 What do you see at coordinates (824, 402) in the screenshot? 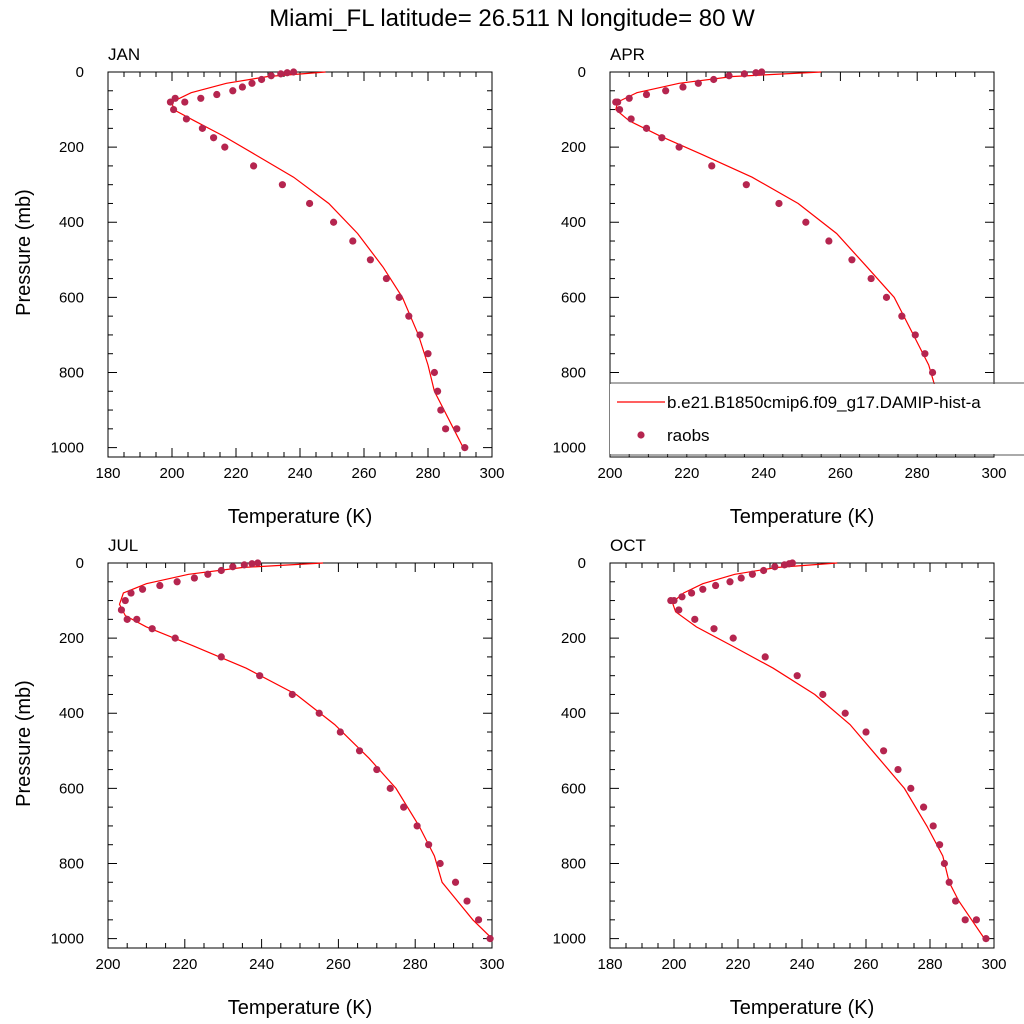
I see `legend-label-model: b.e21.B1850cmip6.f09_g17.DAMIP-hist-a` at bounding box center [824, 402].